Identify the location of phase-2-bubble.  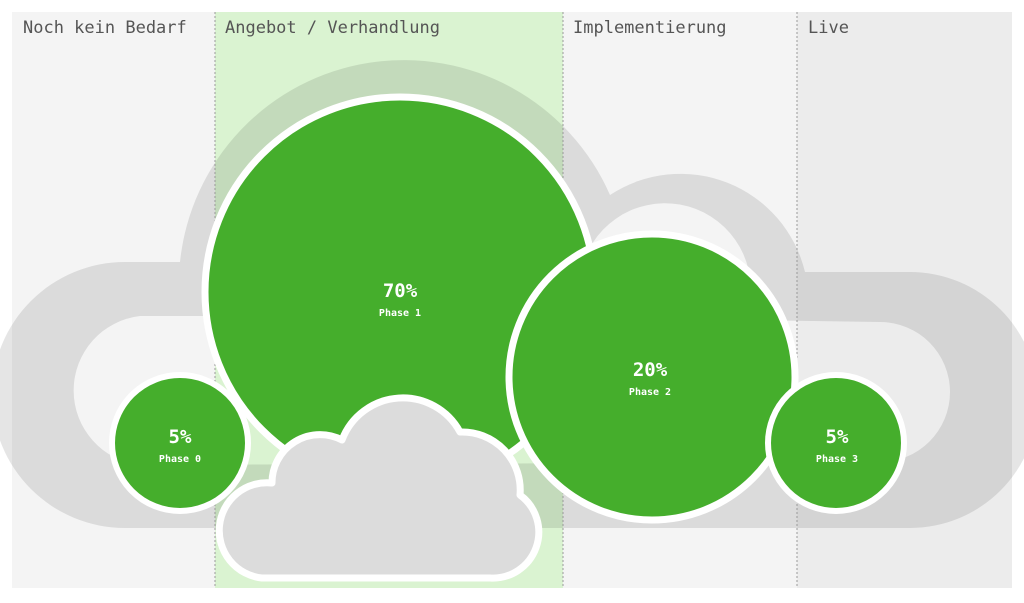
(652, 377).